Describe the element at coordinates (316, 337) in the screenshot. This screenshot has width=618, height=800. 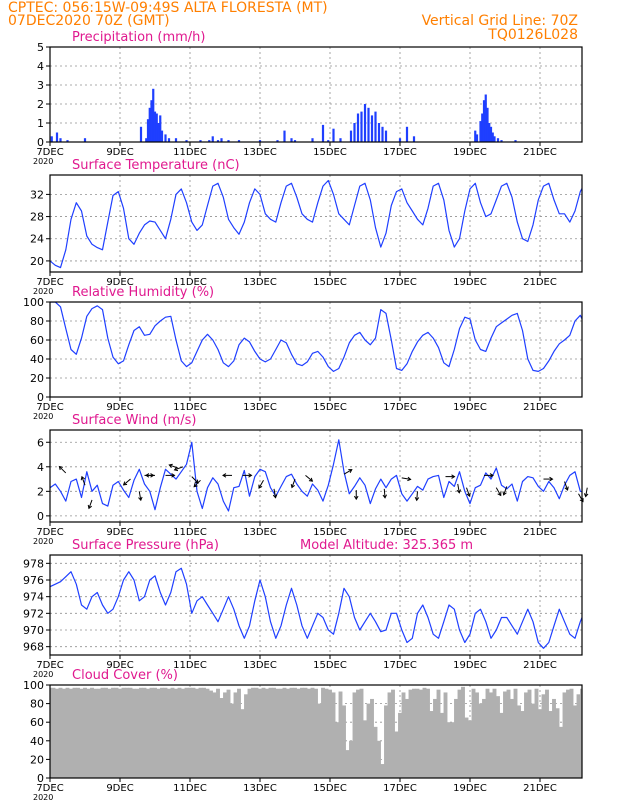
I see `series-rh` at that location.